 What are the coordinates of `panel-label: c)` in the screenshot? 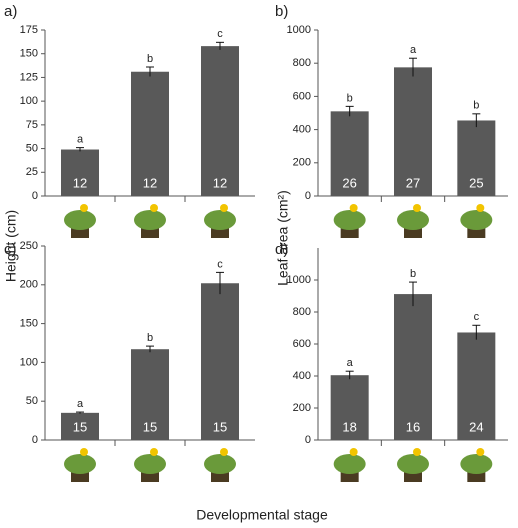 It's located at (10, 249).